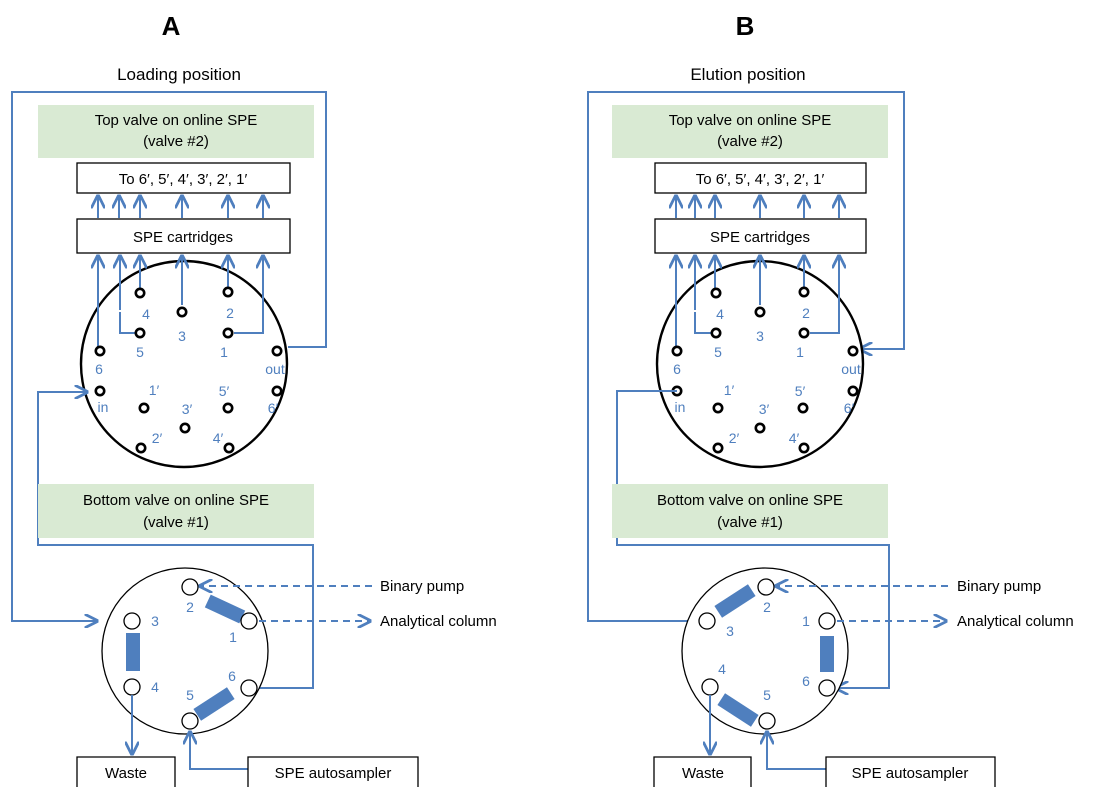 This screenshot has width=1093, height=792. I want to click on bport-label: 2, so click(190, 607).